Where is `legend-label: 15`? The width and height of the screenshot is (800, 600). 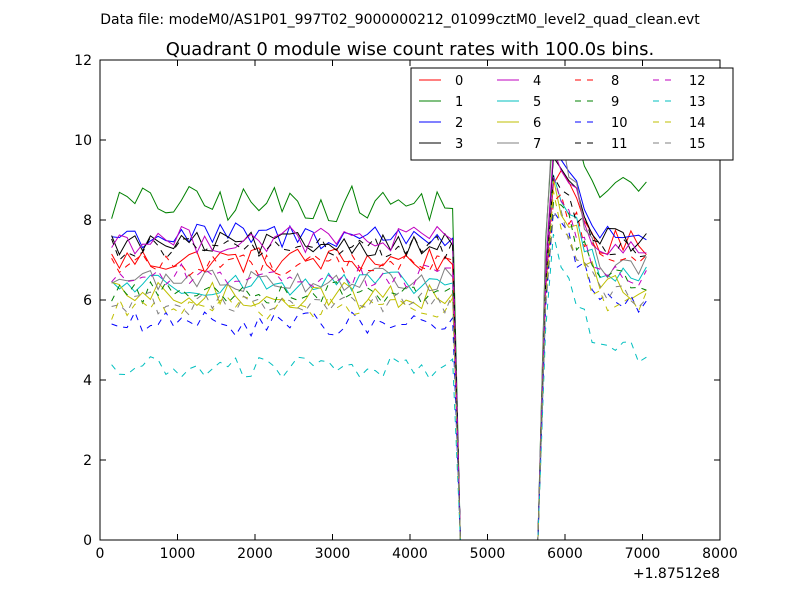
legend-label: 15 is located at coordinates (697, 144).